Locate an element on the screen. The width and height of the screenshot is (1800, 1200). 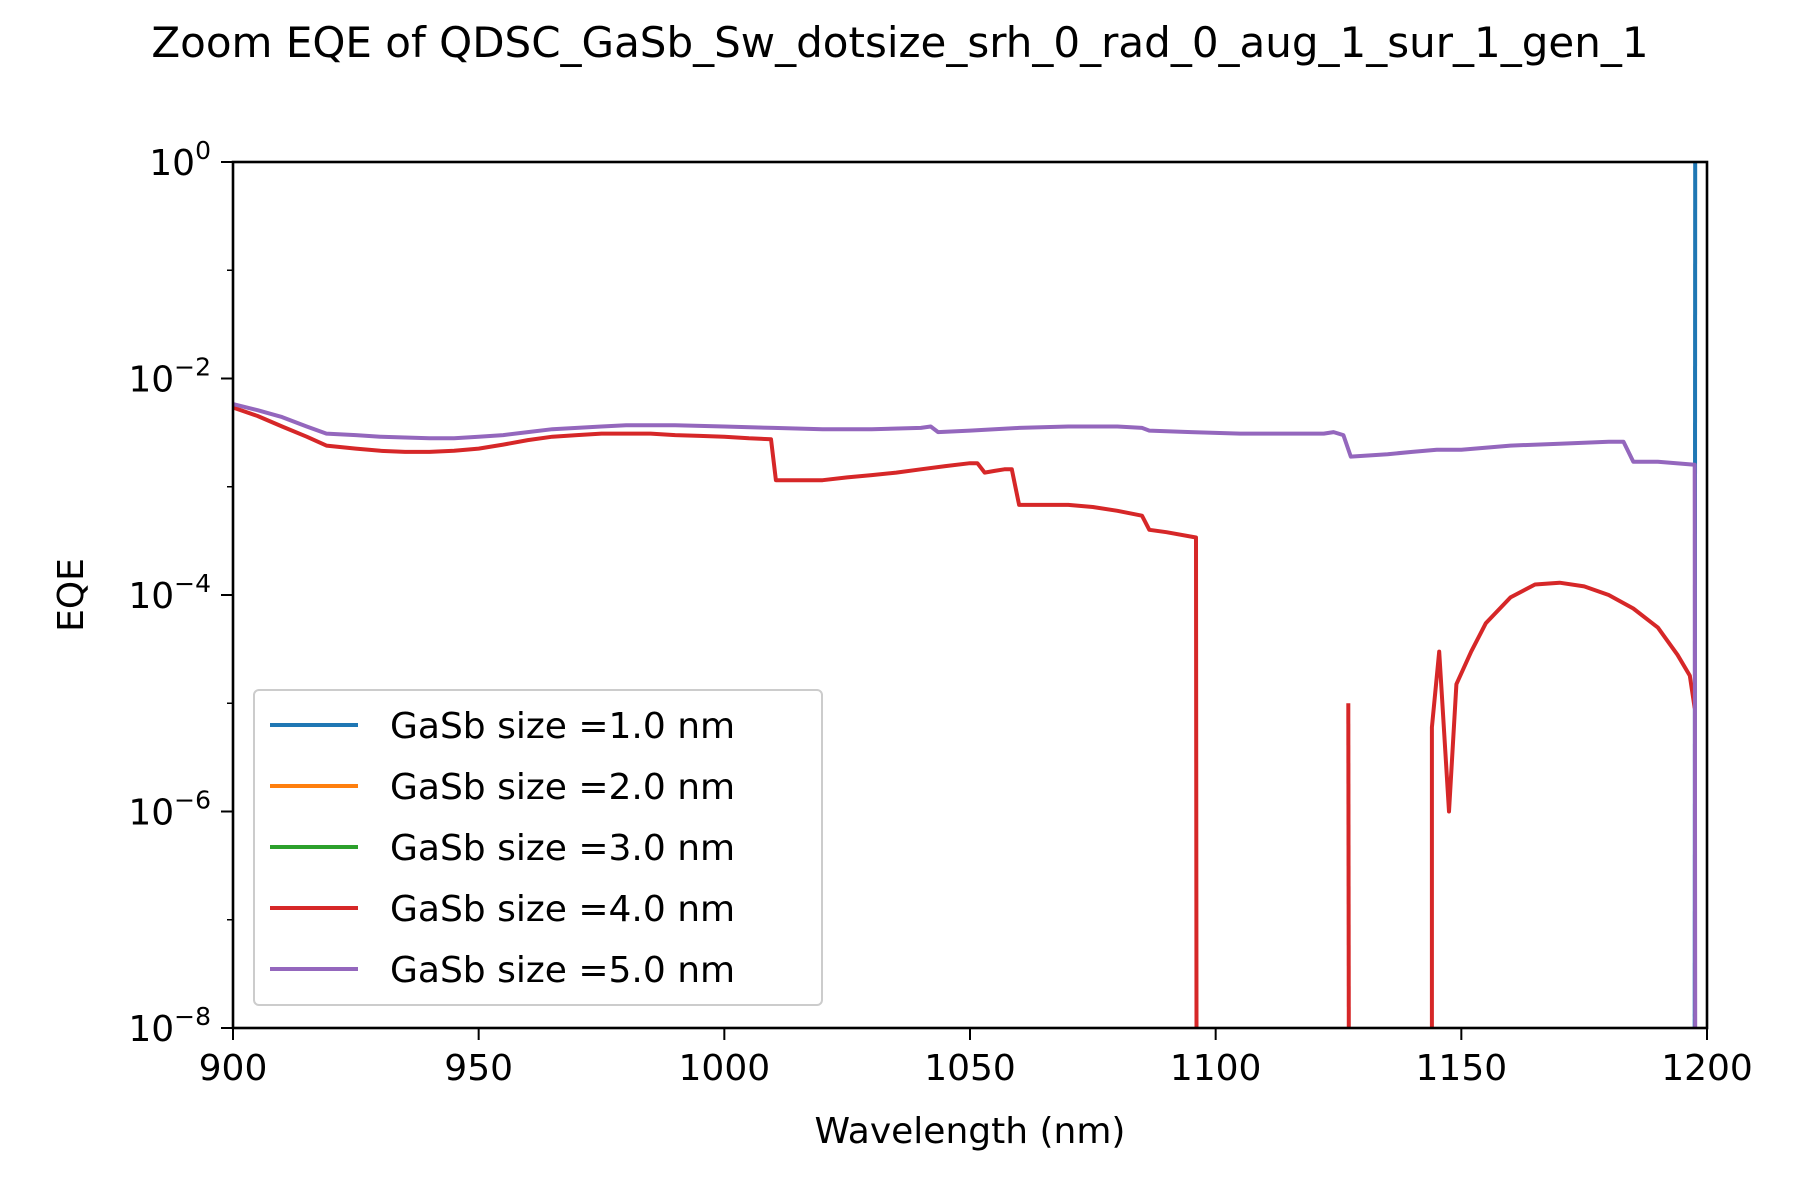
x-tick-label: 1200 is located at coordinates (1707, 1068).